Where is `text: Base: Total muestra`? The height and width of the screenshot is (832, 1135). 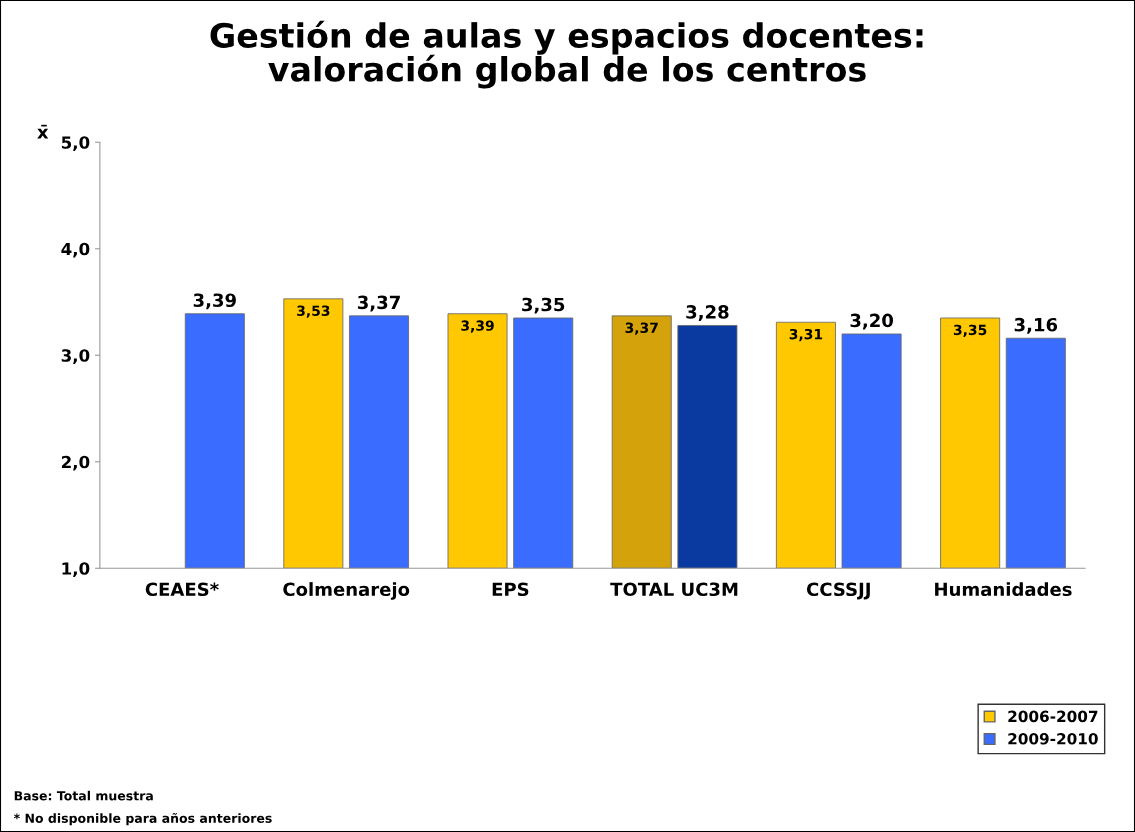 text: Base: Total muestra is located at coordinates (83, 795).